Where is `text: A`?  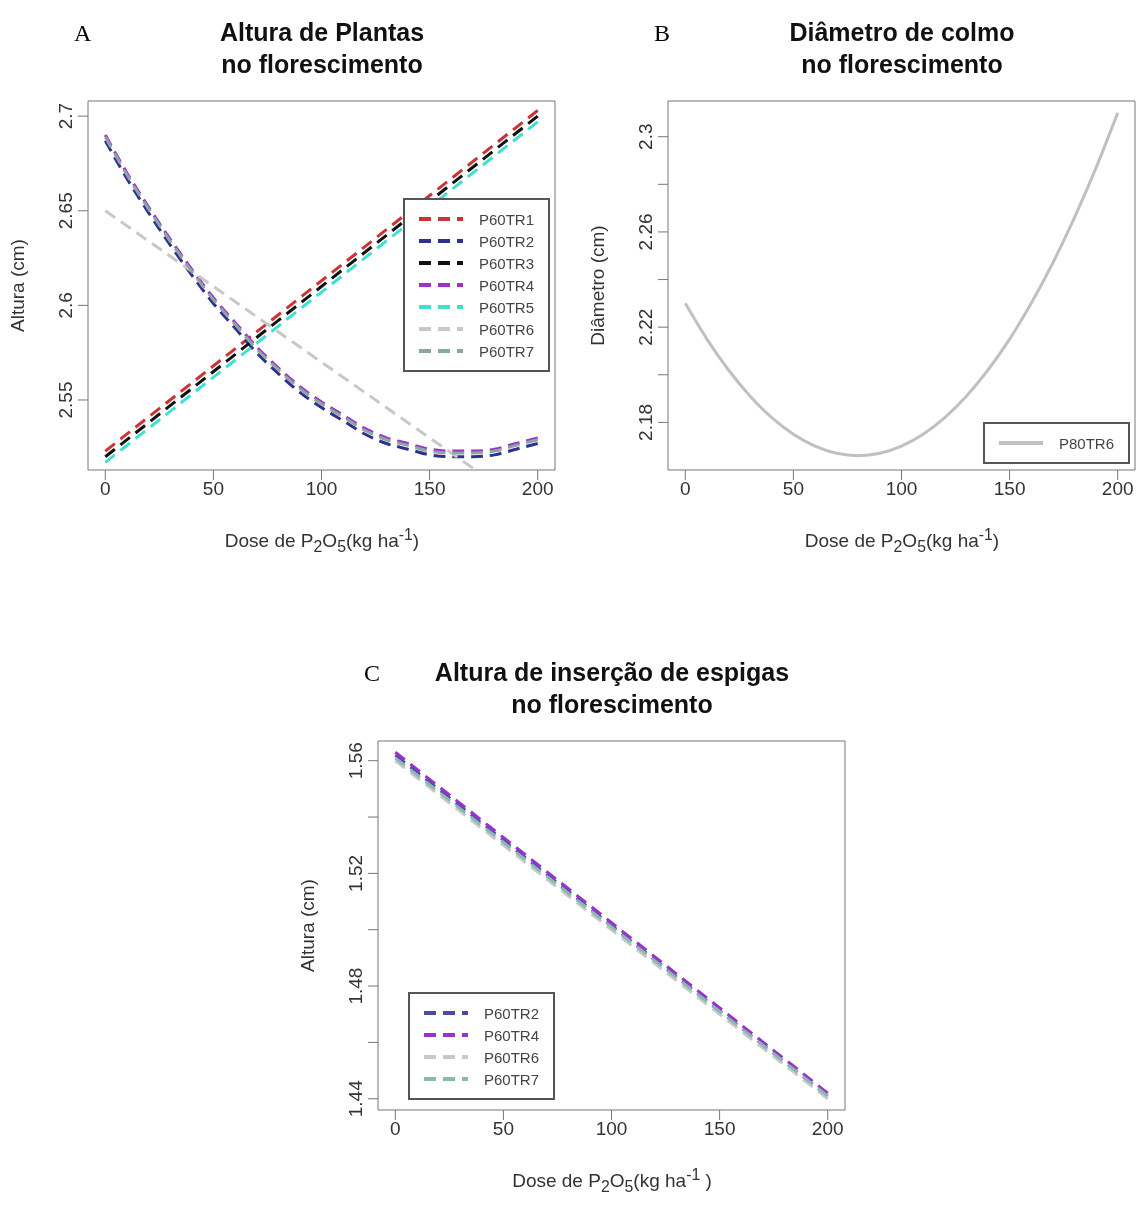
text: A is located at coordinates (83, 33).